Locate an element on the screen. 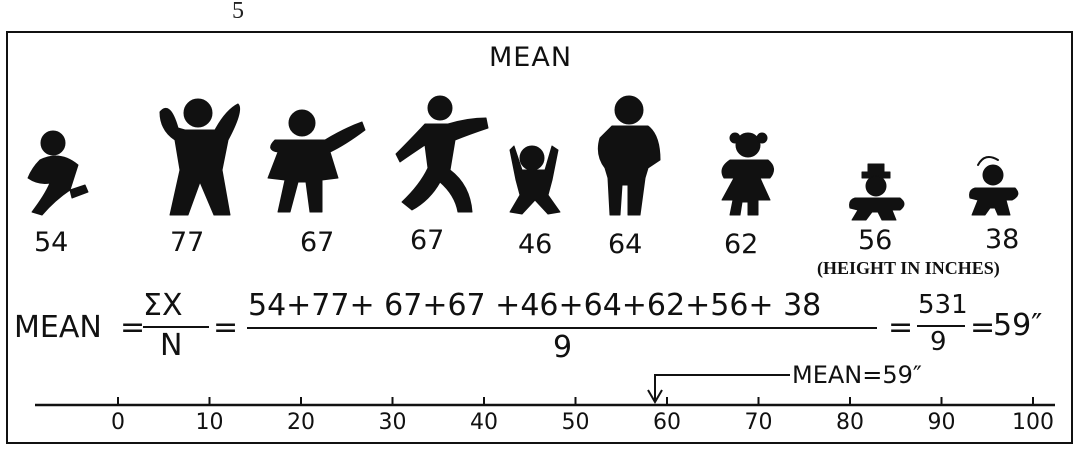  formula-n: N is located at coordinates (171, 345).